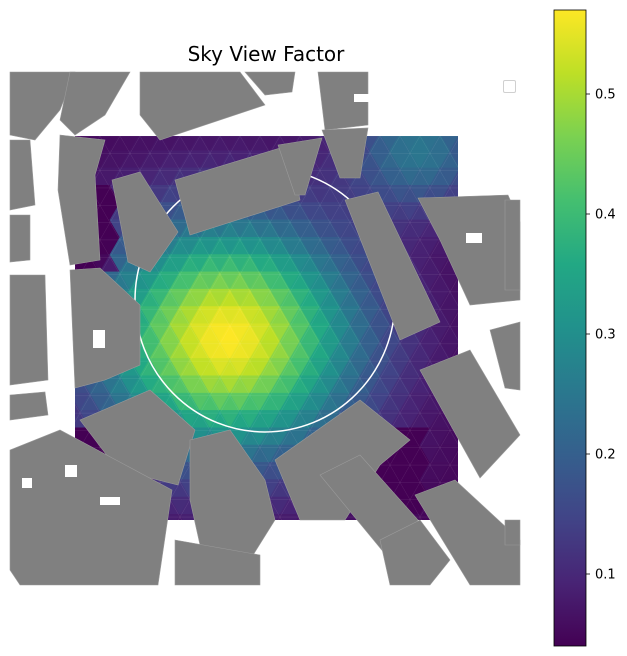 This screenshot has width=627, height=656. What do you see at coordinates (605, 455) in the screenshot?
I see `colorbar-tick-label: 0.2` at bounding box center [605, 455].